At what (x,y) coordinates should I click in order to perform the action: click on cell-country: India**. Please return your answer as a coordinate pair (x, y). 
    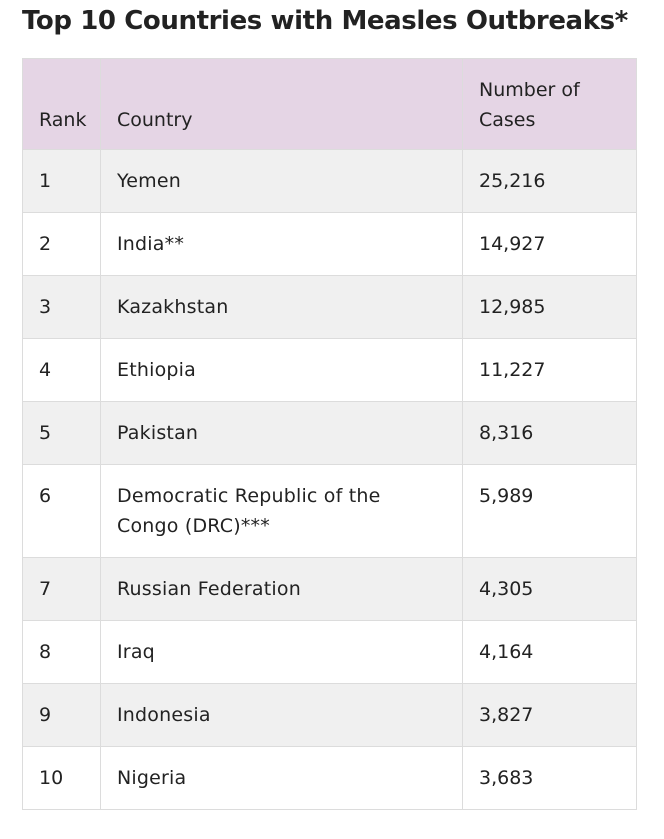
    Looking at the image, I should click on (281, 244).